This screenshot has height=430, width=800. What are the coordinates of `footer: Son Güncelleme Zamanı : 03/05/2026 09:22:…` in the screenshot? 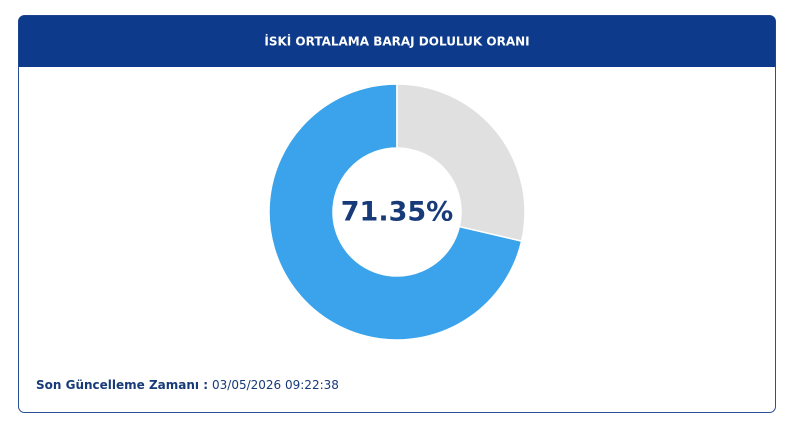 It's located at (187, 385).